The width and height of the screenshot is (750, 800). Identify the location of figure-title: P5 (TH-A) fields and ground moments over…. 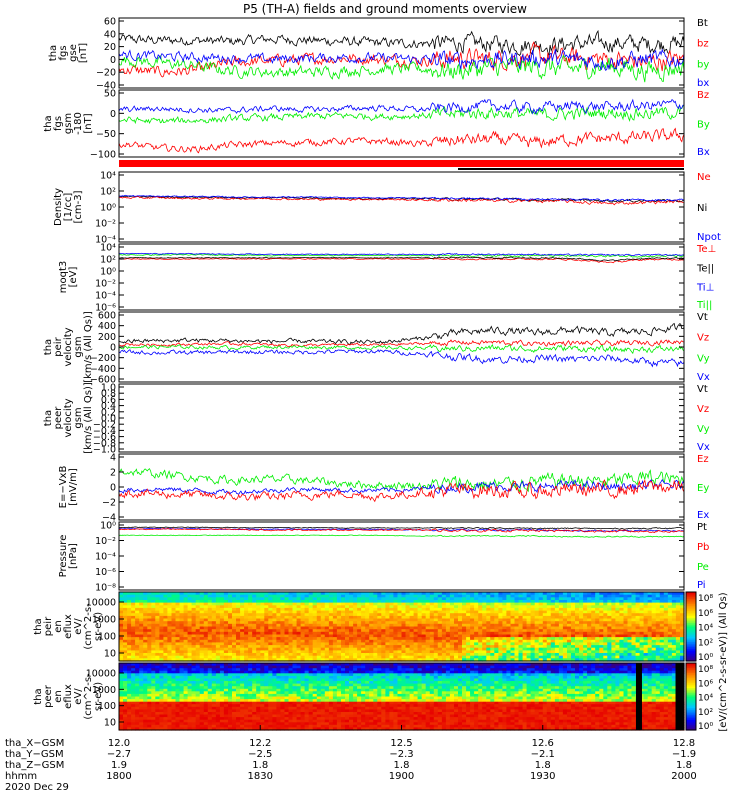
(385, 9).